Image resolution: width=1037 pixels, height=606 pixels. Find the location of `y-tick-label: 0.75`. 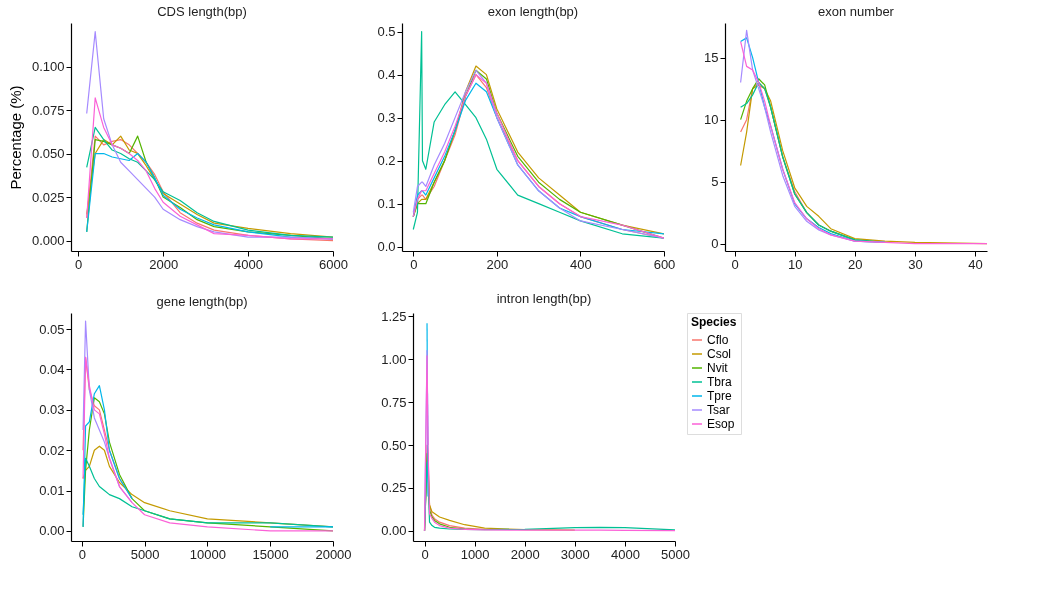

y-tick-label: 0.75 is located at coordinates (394, 402).